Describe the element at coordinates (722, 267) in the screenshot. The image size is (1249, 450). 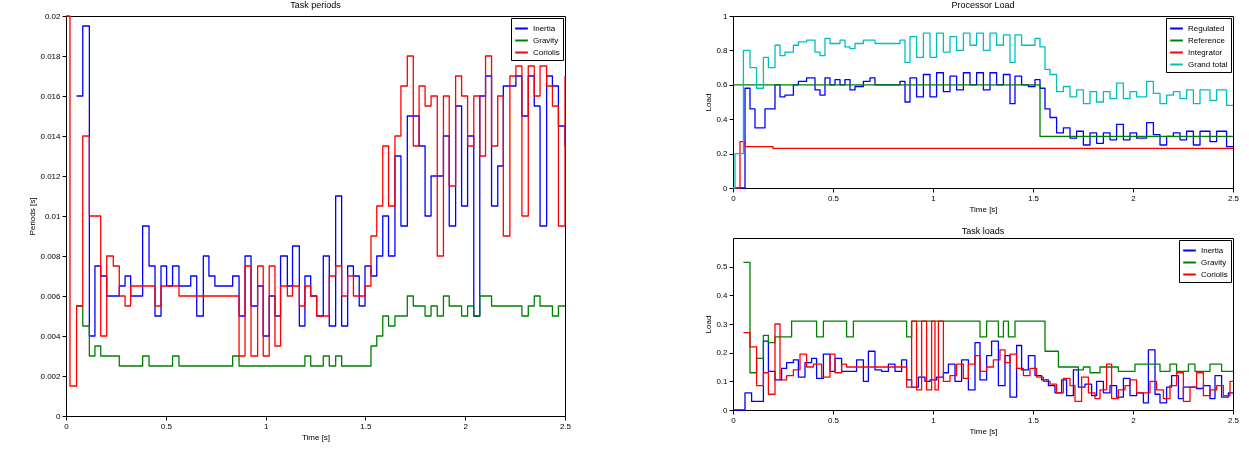
I see `y-tick-label: 0.5` at that location.